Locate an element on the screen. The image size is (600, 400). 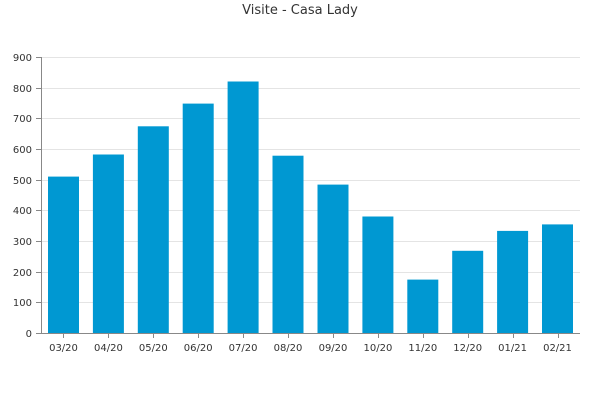
y-tick-label: 300 is located at coordinates (22, 242).